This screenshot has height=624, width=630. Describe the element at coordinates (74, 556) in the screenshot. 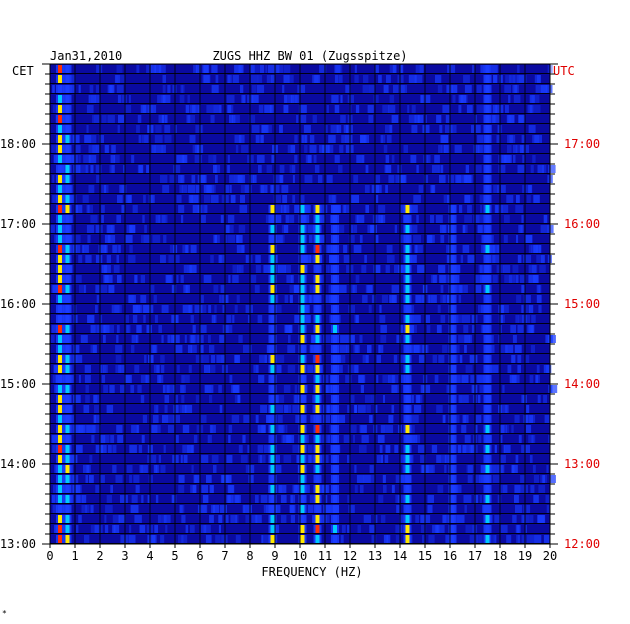

I see `x-tick-label: 1` at that location.